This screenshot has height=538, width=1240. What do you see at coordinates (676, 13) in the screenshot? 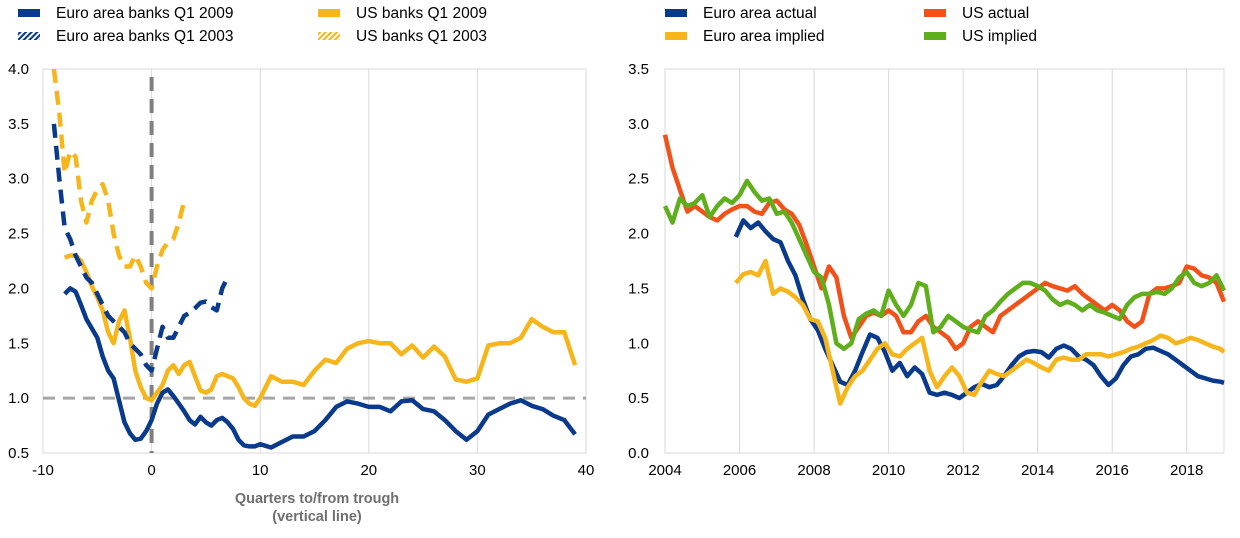
I see `legend-swatch-euro-area-actual` at bounding box center [676, 13].